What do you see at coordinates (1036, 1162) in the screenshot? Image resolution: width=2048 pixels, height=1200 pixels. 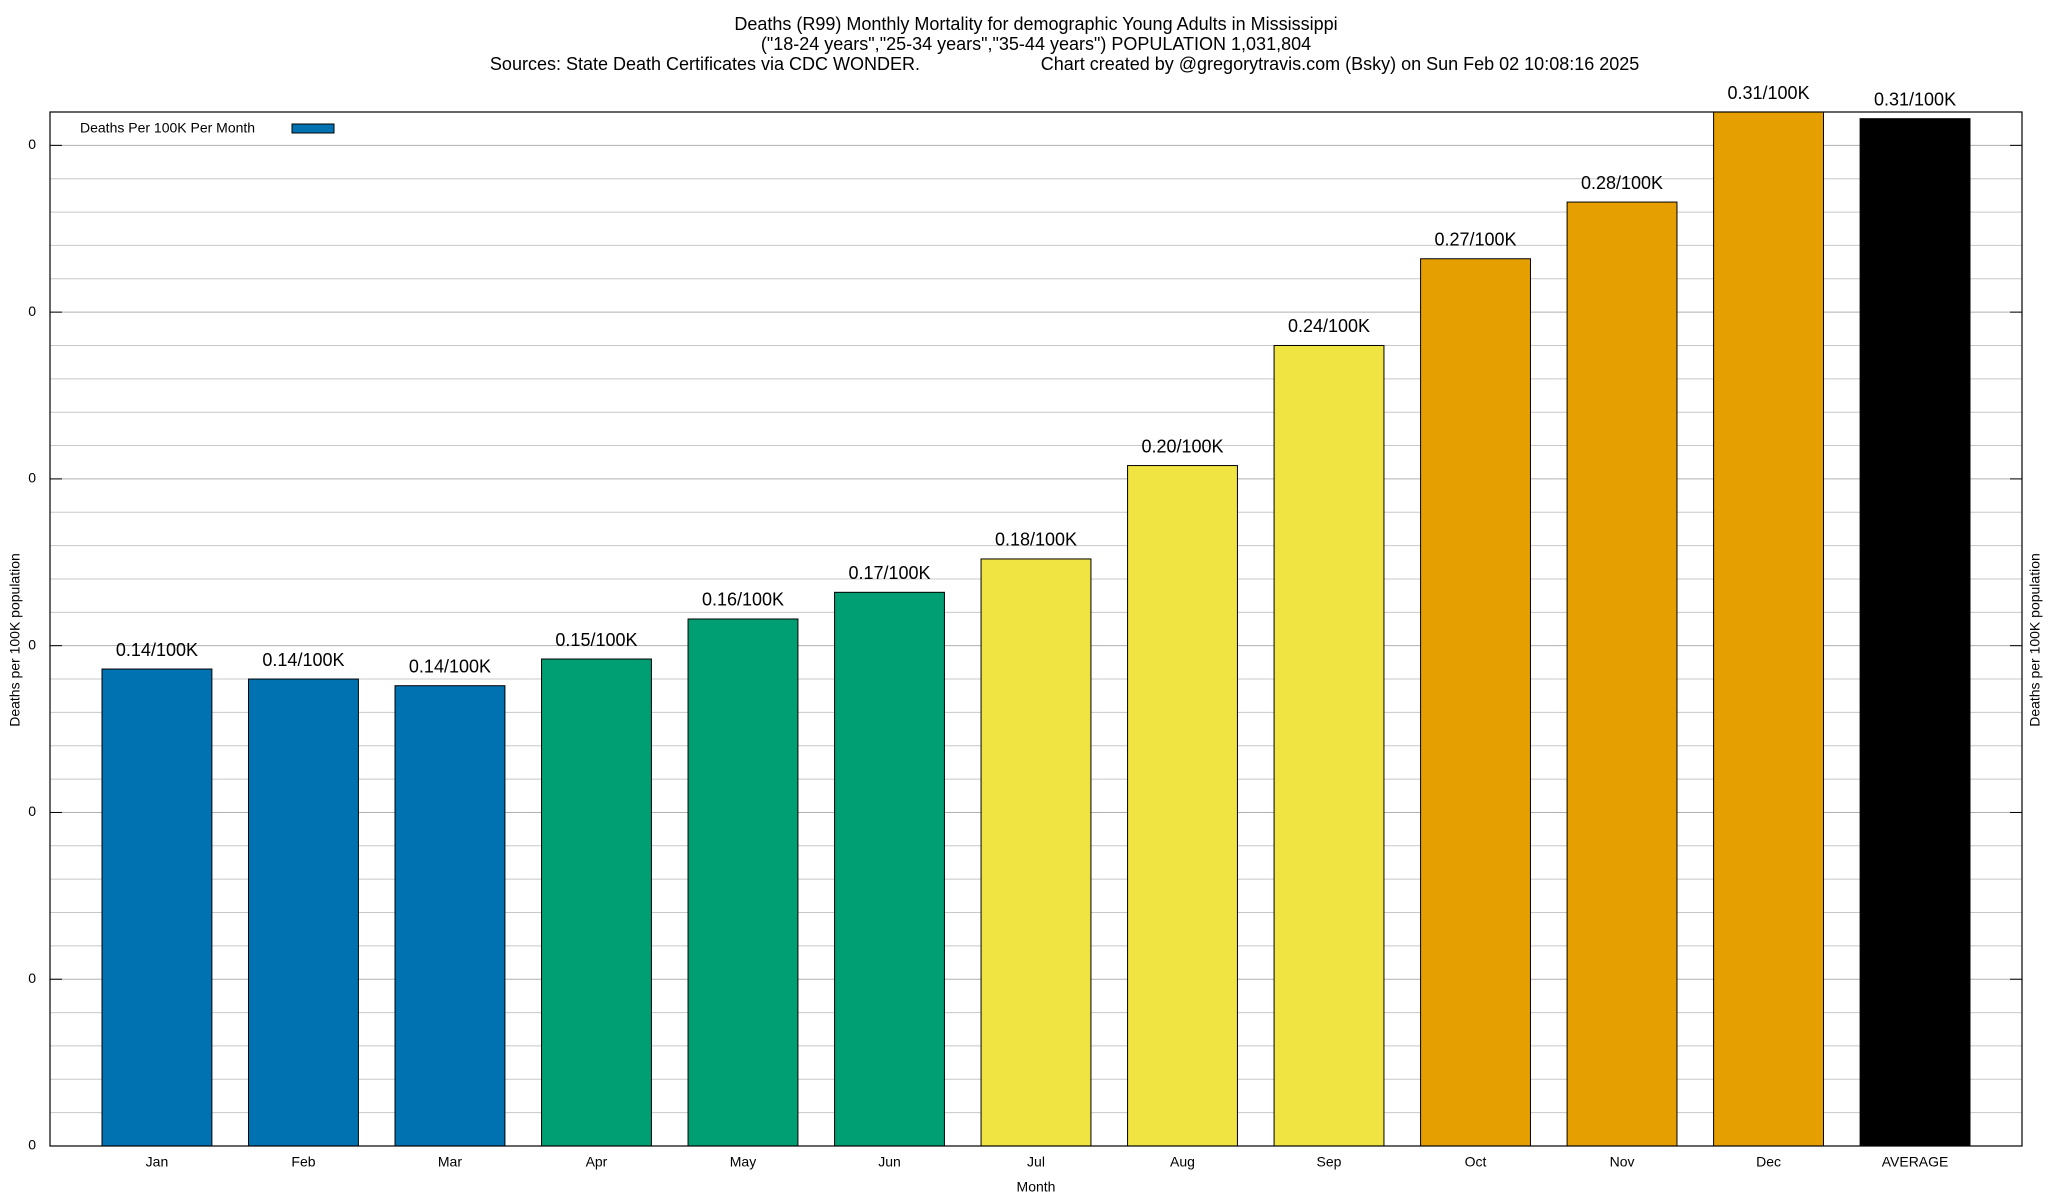 I see `x-tick-label: Jul` at bounding box center [1036, 1162].